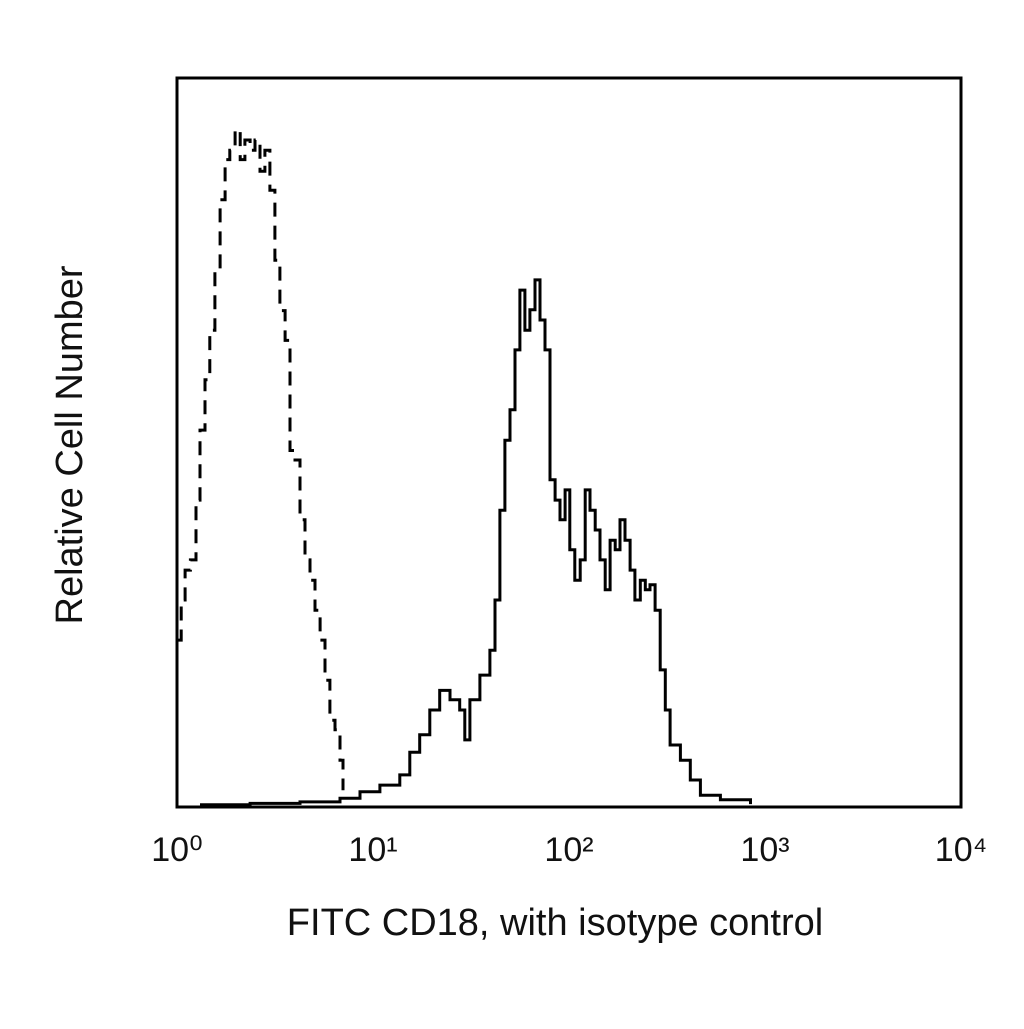 This screenshot has height=1029, width=1024. Describe the element at coordinates (372, 850) in the screenshot. I see `x-tick-label: 10¹` at that location.